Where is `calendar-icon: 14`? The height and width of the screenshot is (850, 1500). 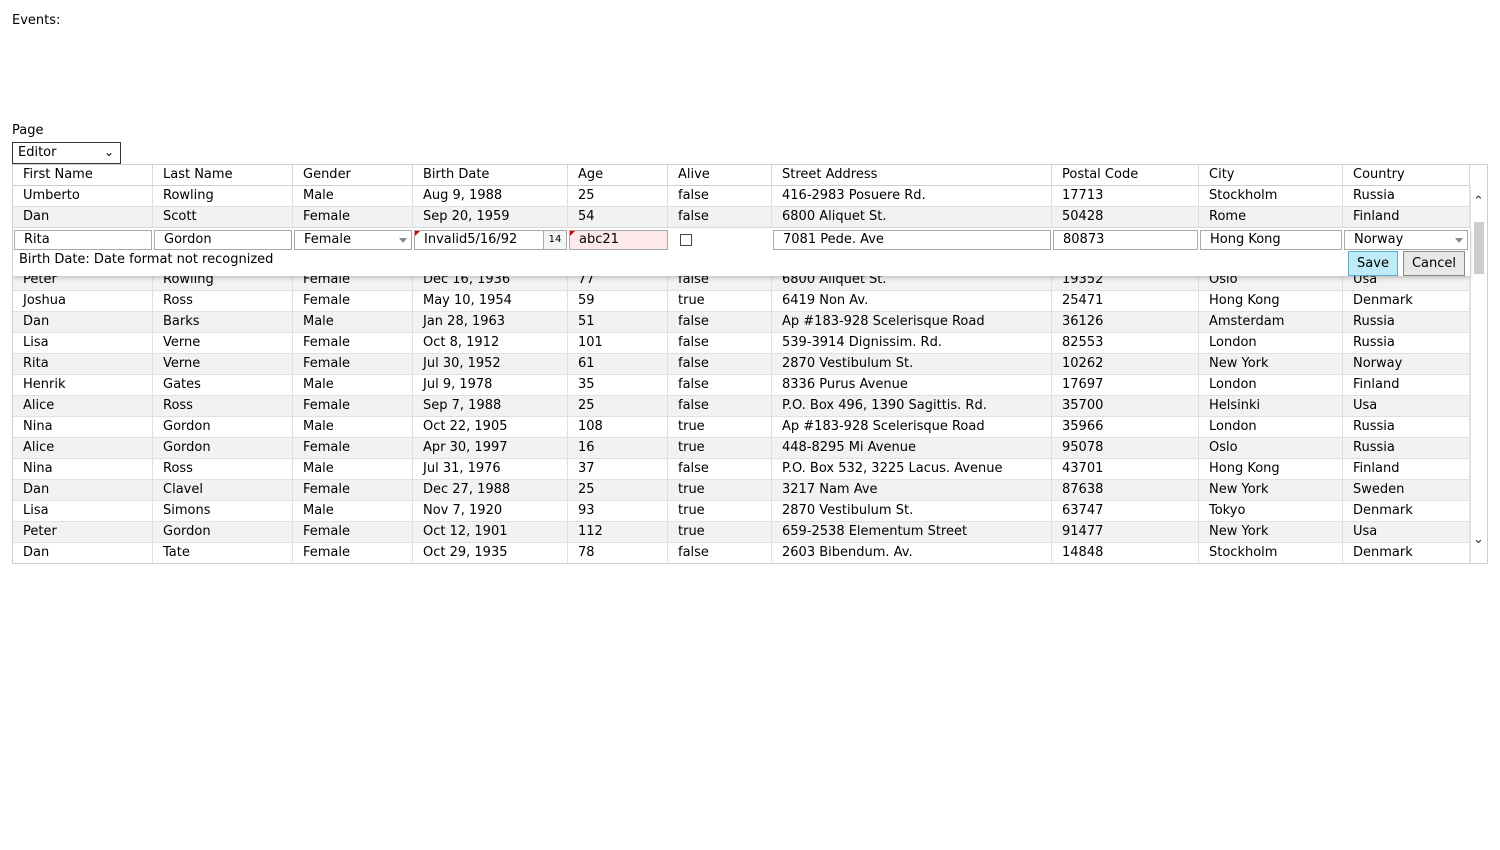
calendar-icon: 14 is located at coordinates (554, 240).